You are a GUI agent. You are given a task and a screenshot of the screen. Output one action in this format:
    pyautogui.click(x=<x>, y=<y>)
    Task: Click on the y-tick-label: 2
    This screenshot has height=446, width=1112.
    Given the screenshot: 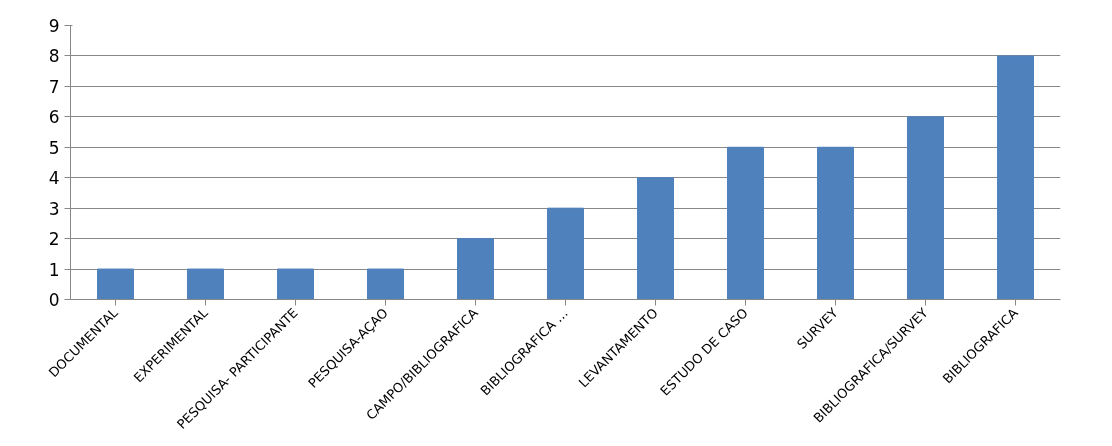 What is the action you would take?
    pyautogui.click(x=54, y=239)
    